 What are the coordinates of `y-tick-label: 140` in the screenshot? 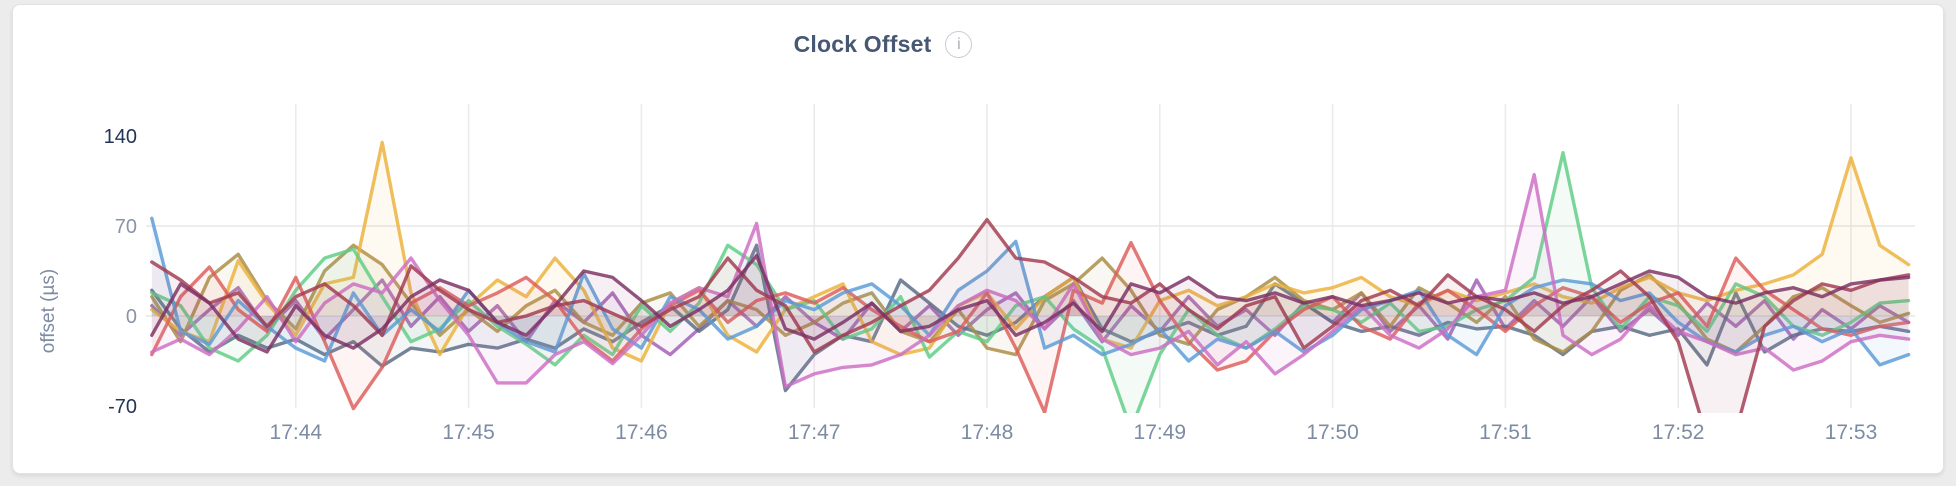 It's located at (120, 137).